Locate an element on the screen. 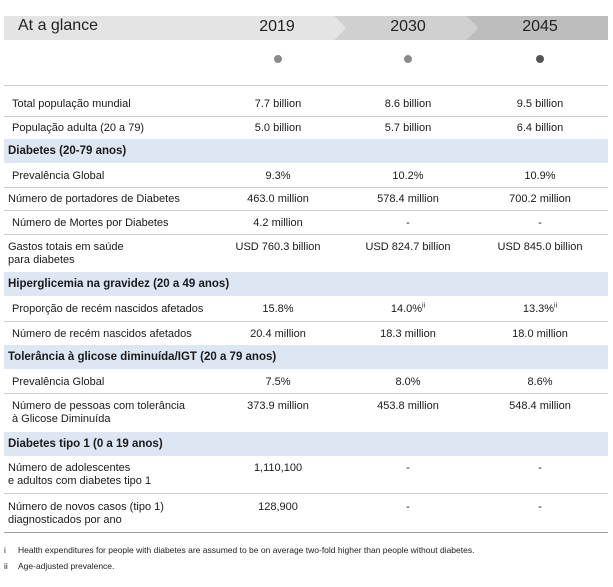 This screenshot has width=613, height=587. footnote: ii Age-adjusted prevalence. is located at coordinates (59, 566).